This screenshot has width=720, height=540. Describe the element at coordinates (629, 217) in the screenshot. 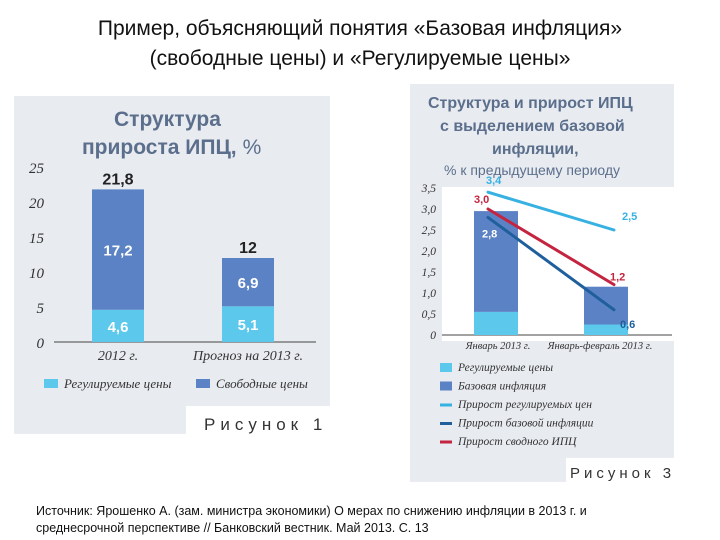

I see `chart-2-line-label: 2,5` at that location.